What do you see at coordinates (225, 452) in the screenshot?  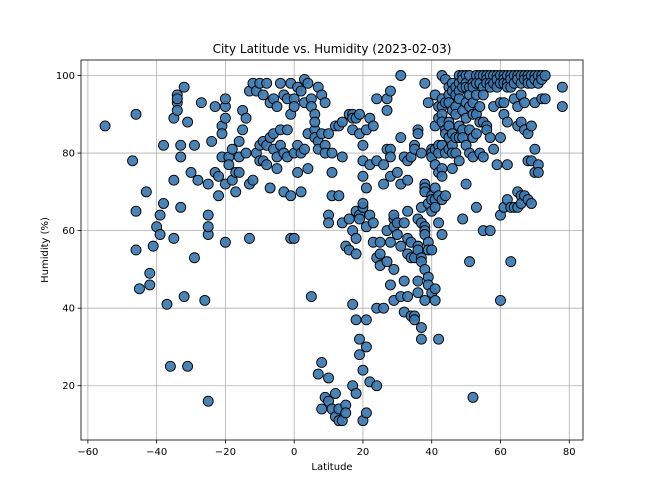 I see `x-tick-label: −20` at bounding box center [225, 452].